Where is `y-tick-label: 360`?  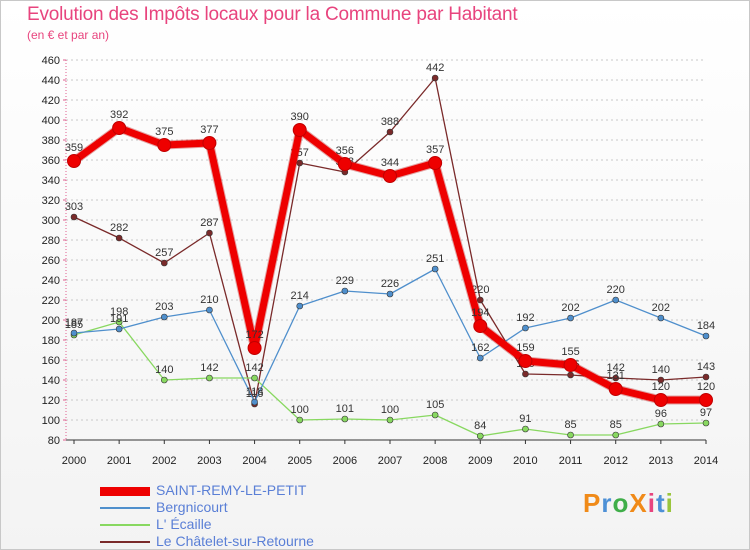 y-tick-label: 360 is located at coordinates (51, 161).